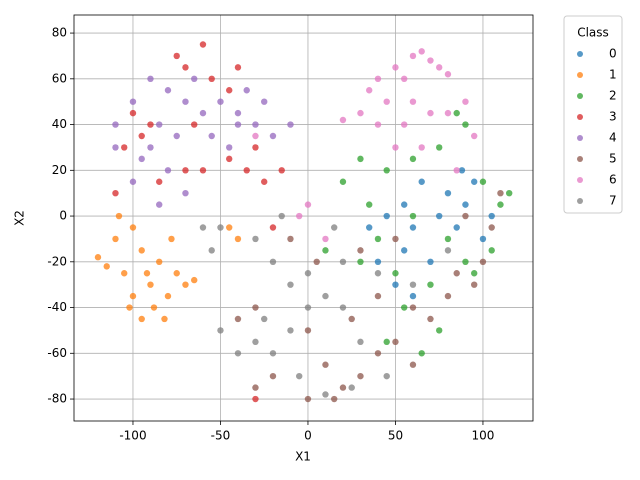  I want to click on x-tick-label: 50, so click(395, 436).